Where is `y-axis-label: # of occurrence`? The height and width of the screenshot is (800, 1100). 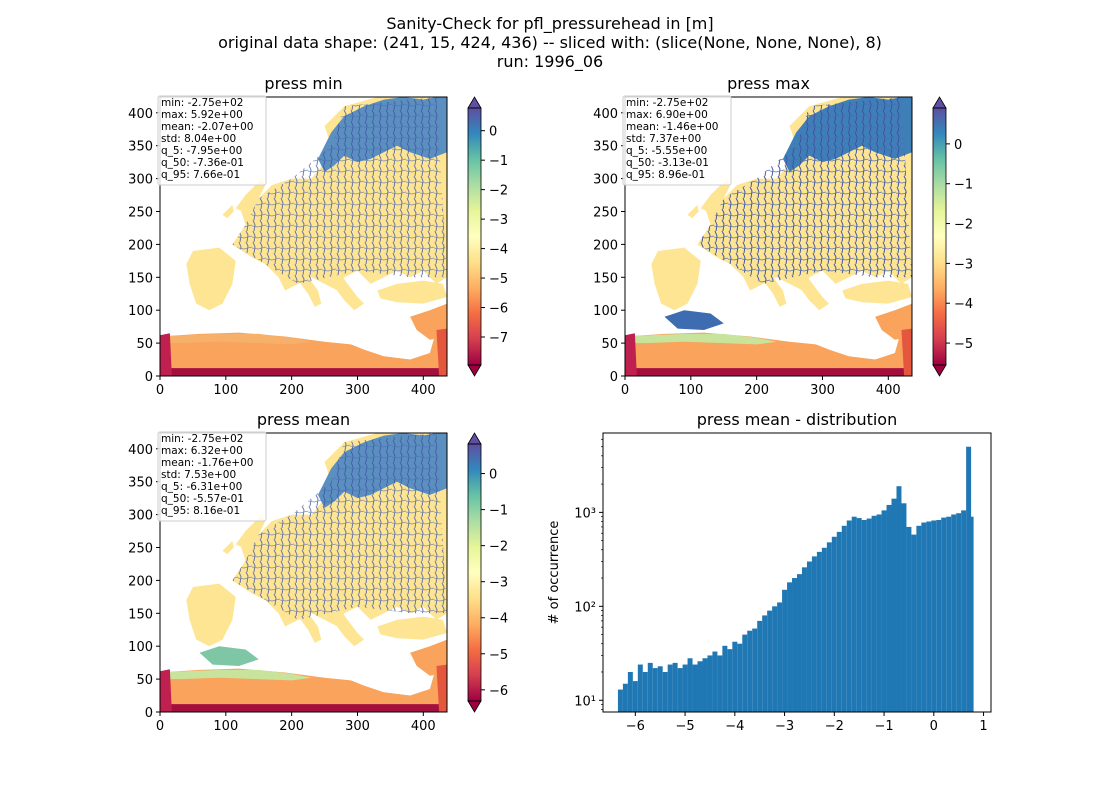 y-axis-label: # of occurrence is located at coordinates (554, 573).